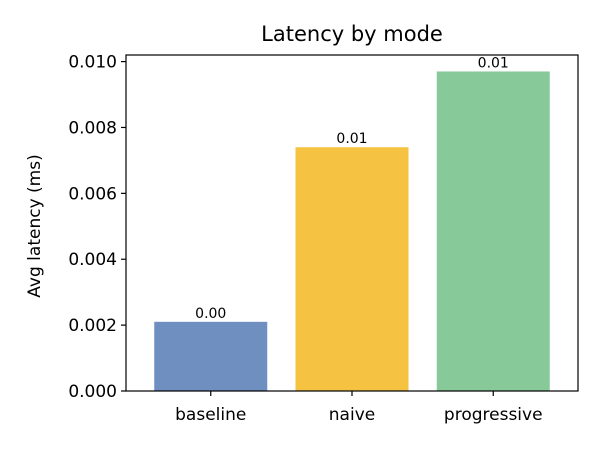  What do you see at coordinates (92, 392) in the screenshot?
I see `y-tick-label: 0.000` at bounding box center [92, 392].